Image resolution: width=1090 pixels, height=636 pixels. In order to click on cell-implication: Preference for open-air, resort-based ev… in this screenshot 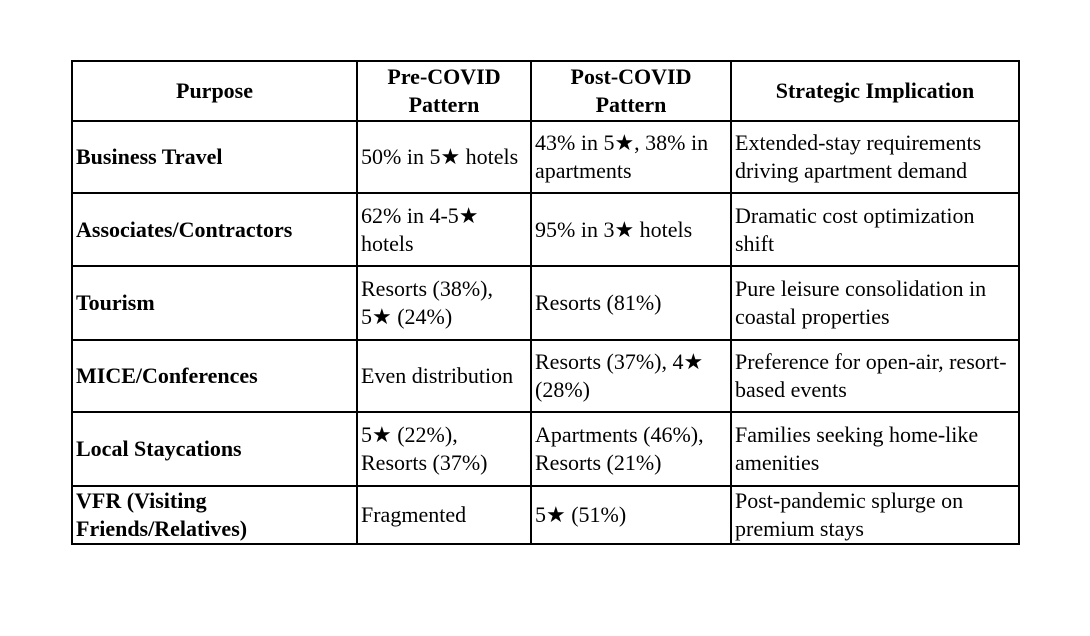, I will do `click(875, 376)`.